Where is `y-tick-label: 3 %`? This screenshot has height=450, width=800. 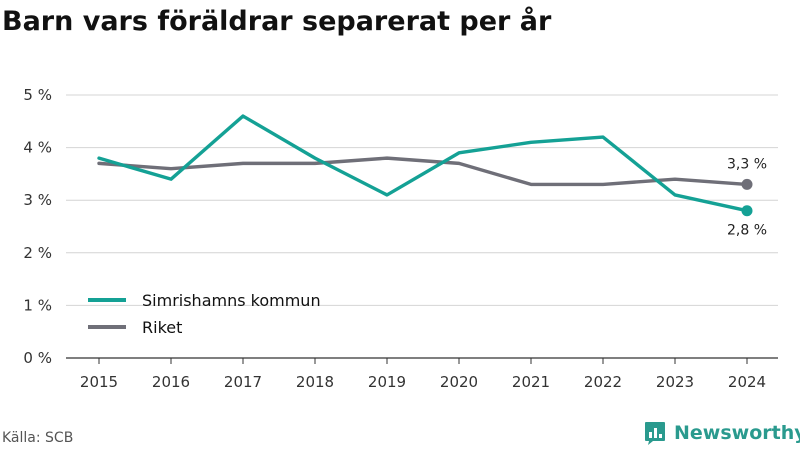 y-tick-label: 3 % is located at coordinates (37, 200).